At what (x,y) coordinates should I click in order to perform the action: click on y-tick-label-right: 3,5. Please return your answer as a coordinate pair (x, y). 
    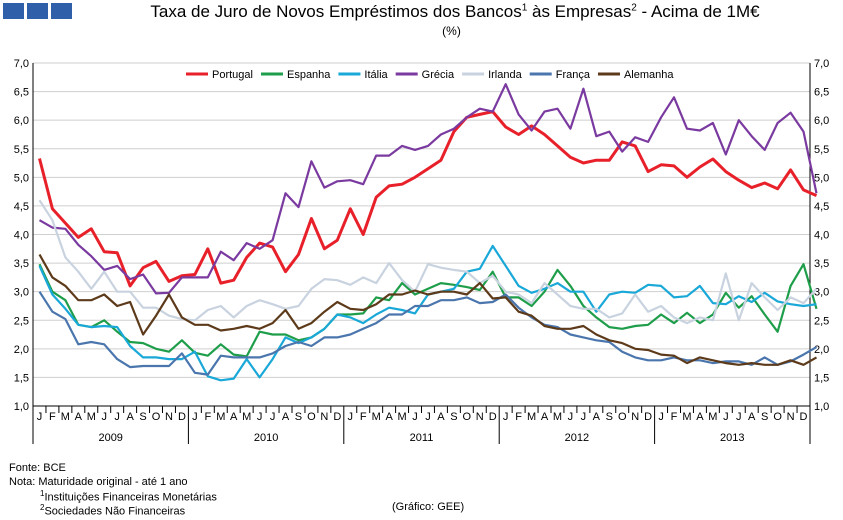
    Looking at the image, I should click on (821, 264).